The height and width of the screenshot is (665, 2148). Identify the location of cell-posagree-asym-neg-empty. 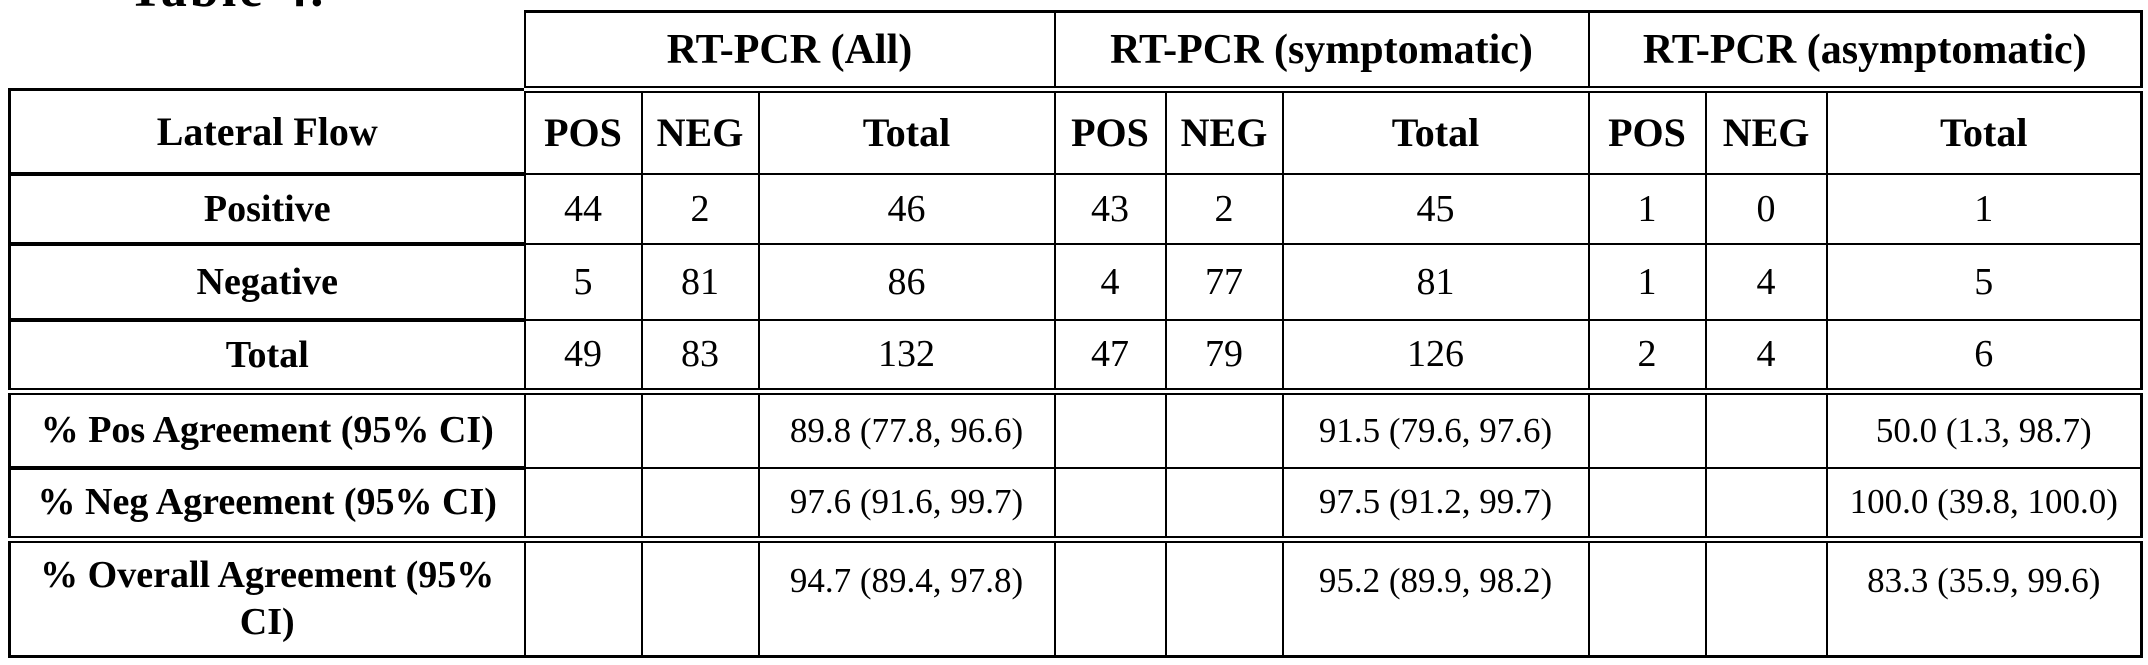
(1766, 430).